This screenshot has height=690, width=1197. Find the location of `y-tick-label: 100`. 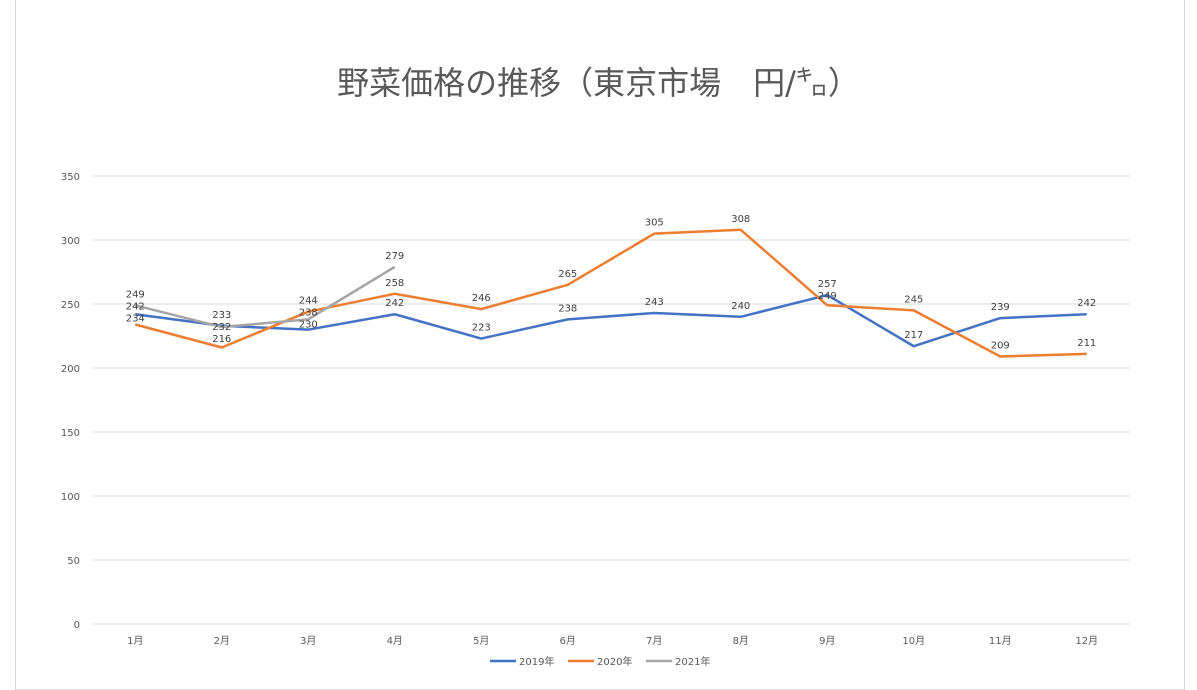

y-tick-label: 100 is located at coordinates (70, 497).